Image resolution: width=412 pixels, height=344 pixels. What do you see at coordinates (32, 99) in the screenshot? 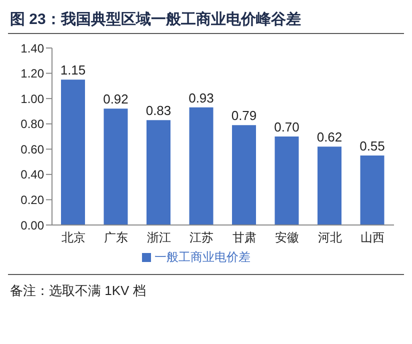
I see `y-tick-label: 1.00` at bounding box center [32, 99].